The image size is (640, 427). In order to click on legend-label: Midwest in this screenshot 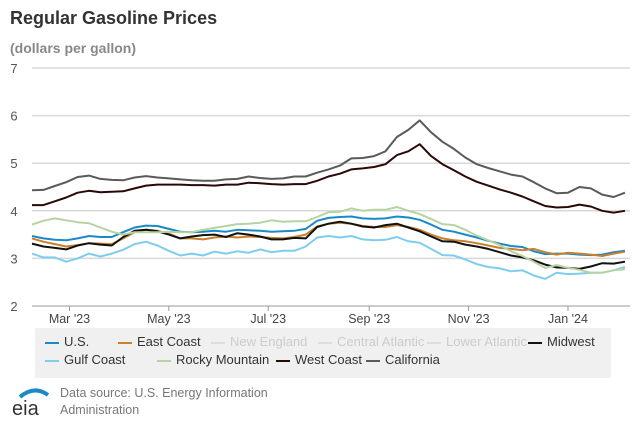, I will do `click(571, 341)`.